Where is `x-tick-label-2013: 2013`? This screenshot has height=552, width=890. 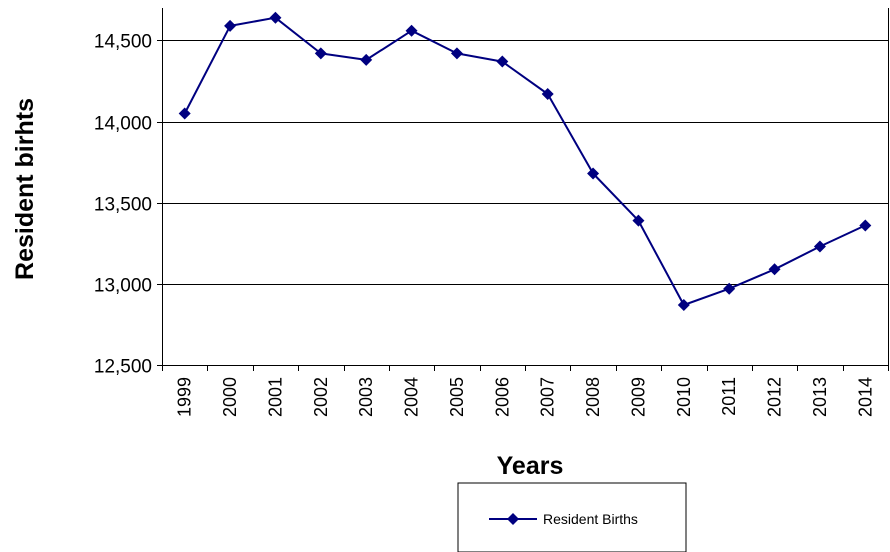 x-tick-label-2013: 2013 is located at coordinates (820, 397).